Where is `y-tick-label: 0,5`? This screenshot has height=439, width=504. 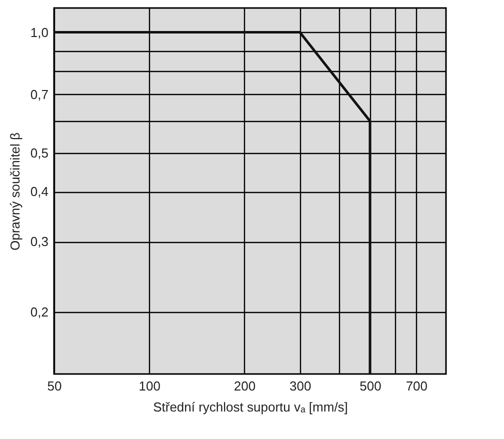
y-tick-label: 0,5 is located at coordinates (39, 152).